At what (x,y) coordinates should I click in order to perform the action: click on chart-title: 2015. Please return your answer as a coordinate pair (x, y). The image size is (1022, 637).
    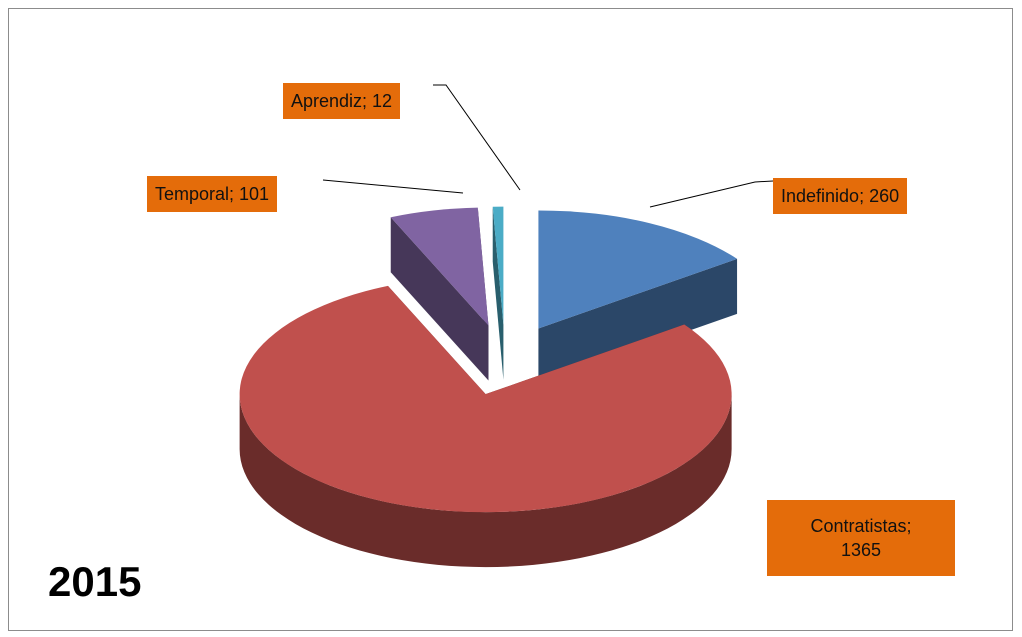
    Looking at the image, I should click on (95, 581).